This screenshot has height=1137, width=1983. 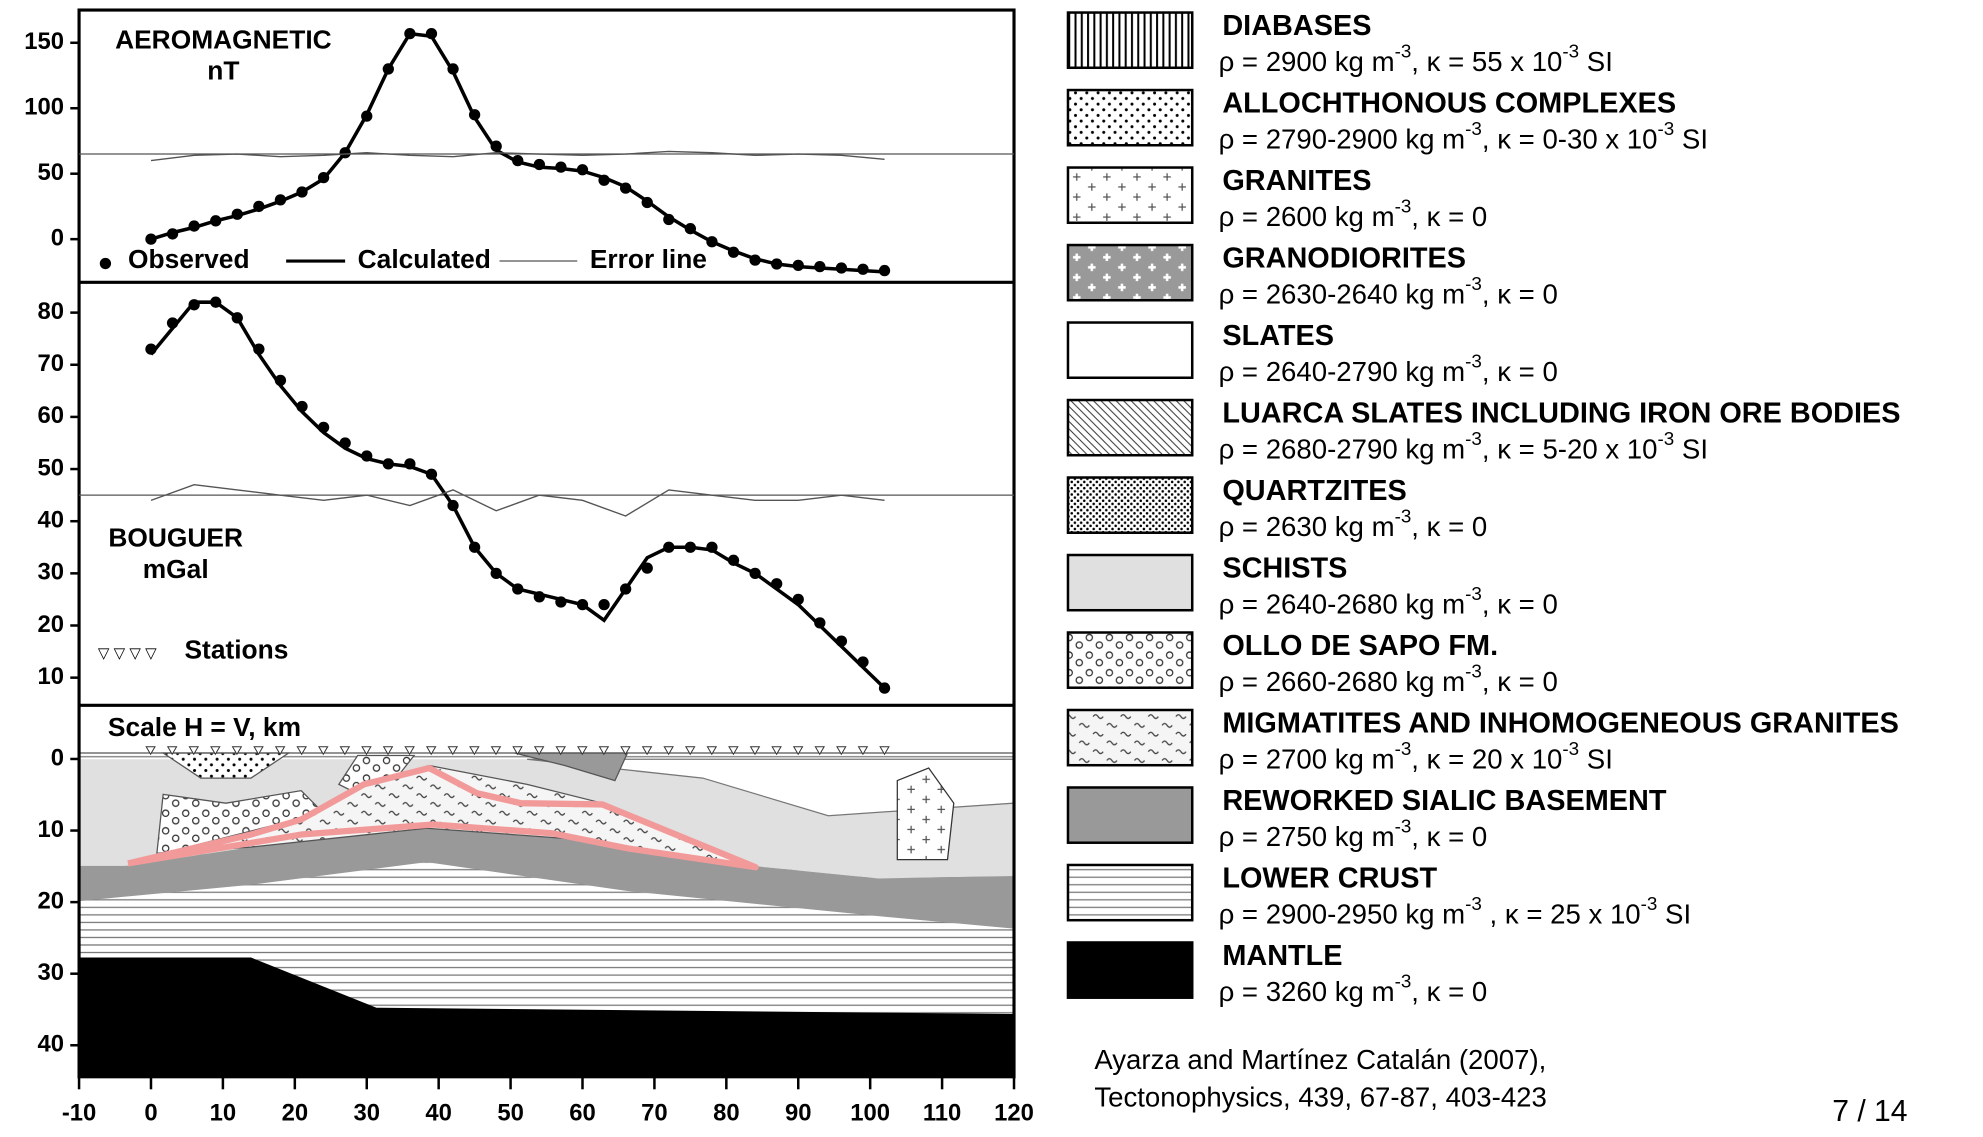 What do you see at coordinates (1329, 879) in the screenshot?
I see `legend-name: LOWER CRUST` at bounding box center [1329, 879].